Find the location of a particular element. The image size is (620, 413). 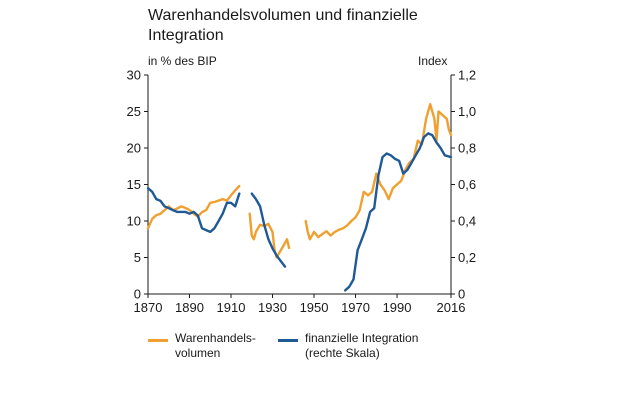

right-tick-label: 0 is located at coordinates (461, 294).